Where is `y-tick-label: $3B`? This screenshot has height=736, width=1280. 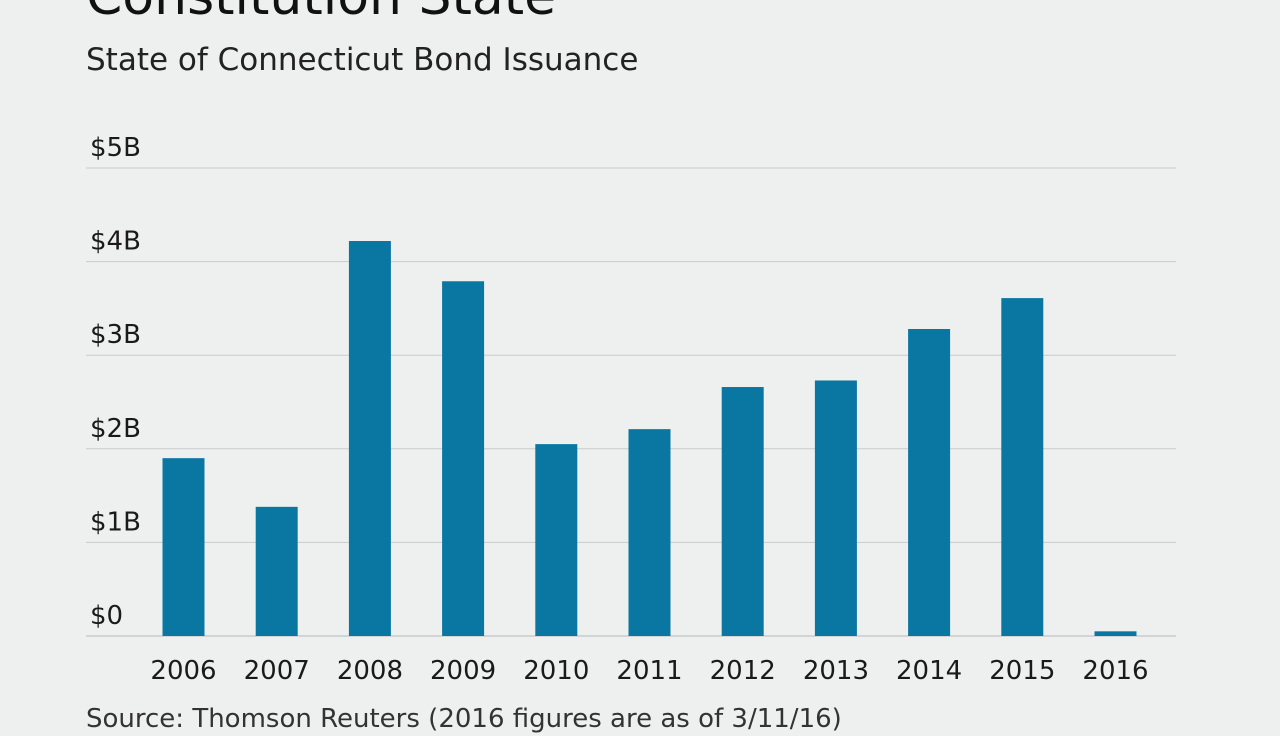
y-tick-label: $3B is located at coordinates (115, 335).